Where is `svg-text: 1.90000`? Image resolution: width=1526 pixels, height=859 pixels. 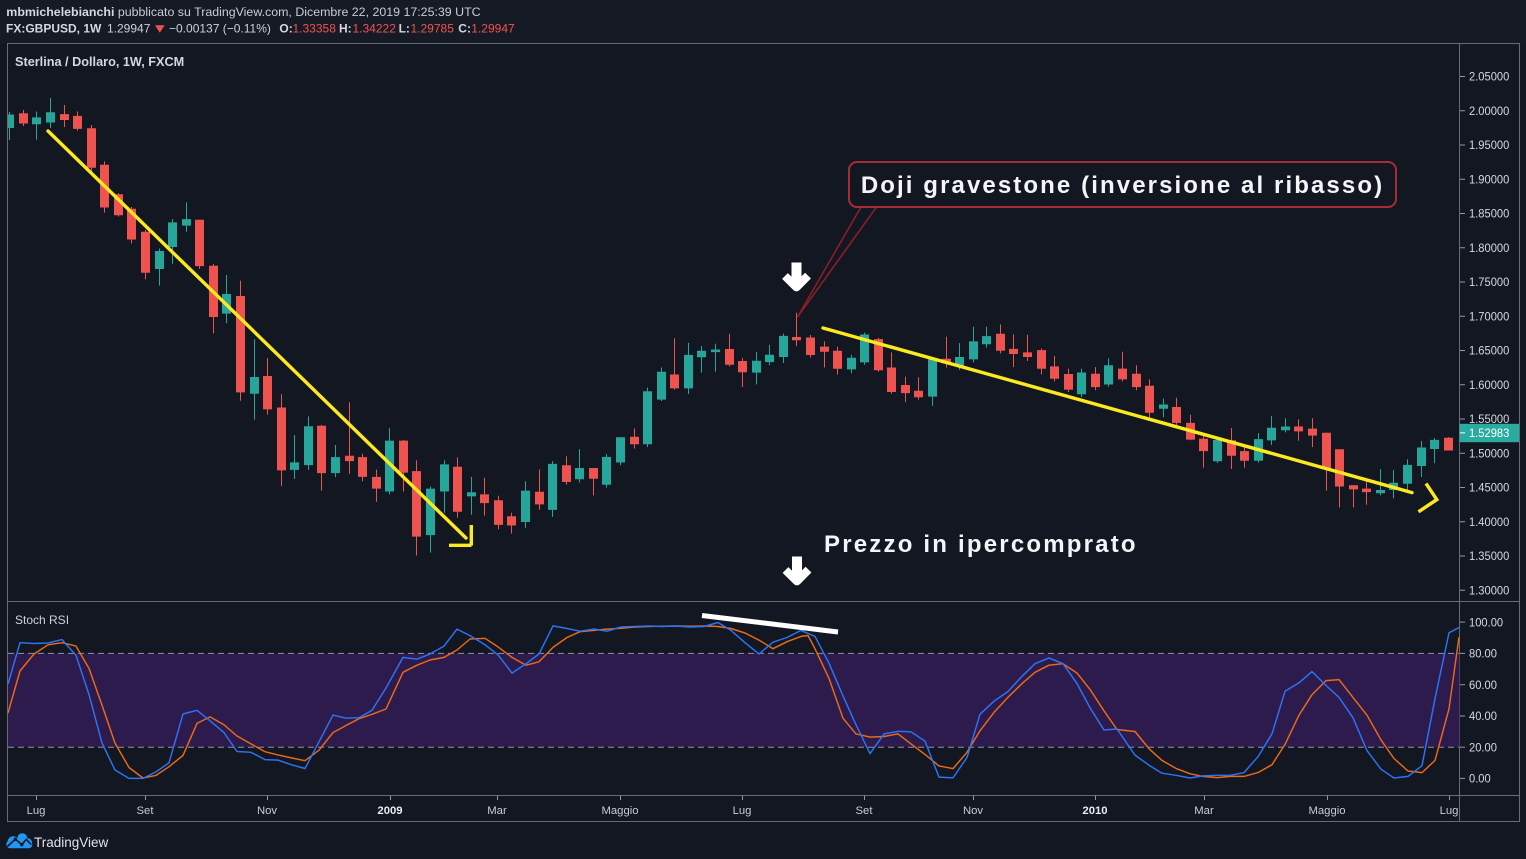
svg-text: 1.90000 is located at coordinates (1489, 179).